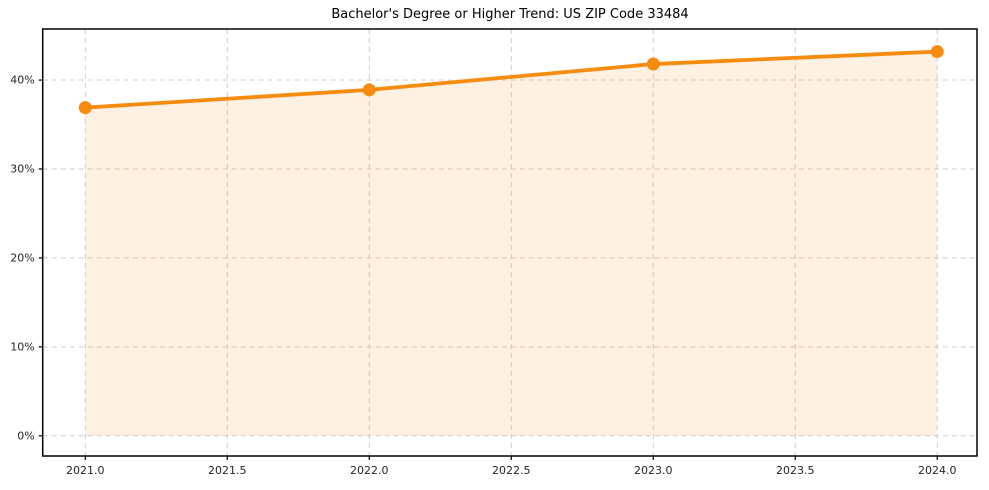 The image size is (989, 490). I want to click on x-tick-label: 2023.5, so click(795, 470).